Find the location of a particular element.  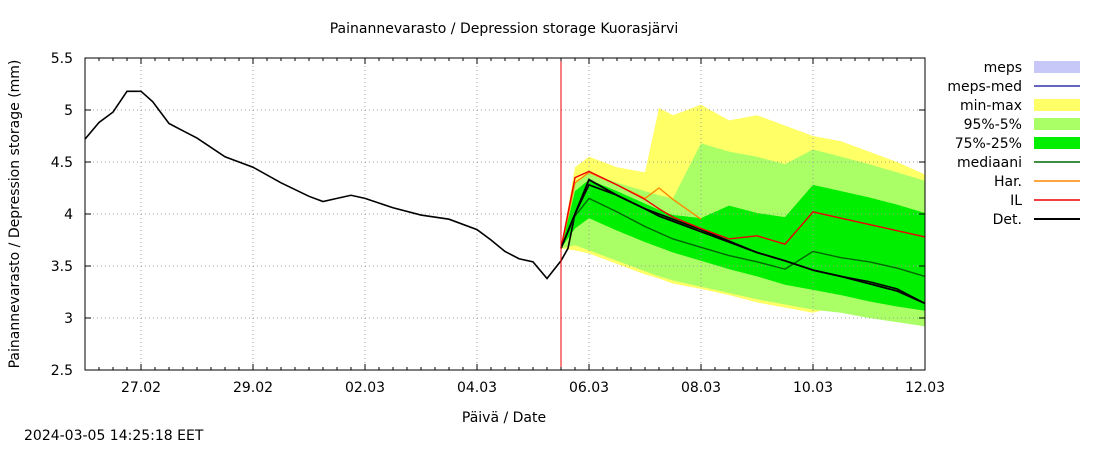

x-tick-label: 29.02 is located at coordinates (253, 388).